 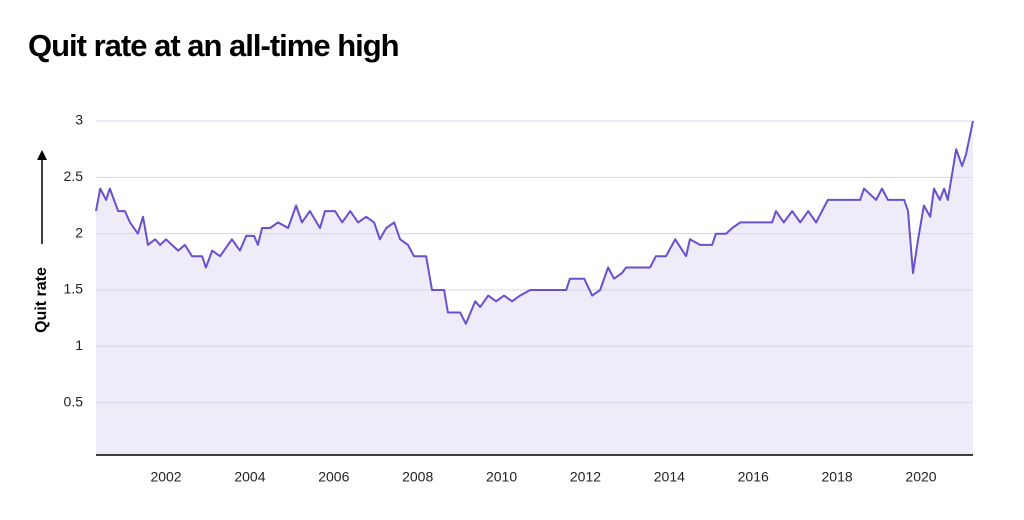 I want to click on x-tick-label: 2002, so click(x=165, y=477).